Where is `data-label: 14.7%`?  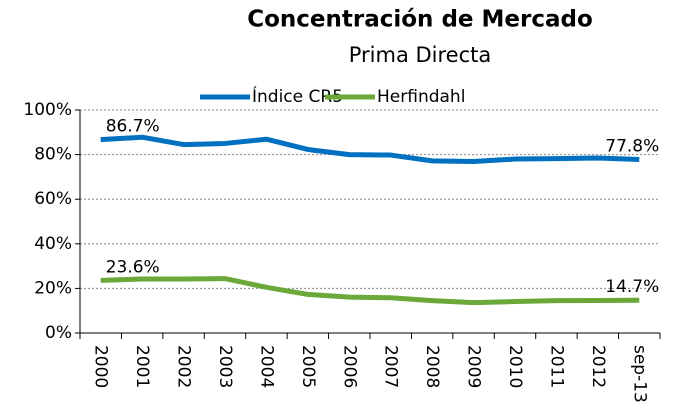
data-label: 14.7% is located at coordinates (632, 287).